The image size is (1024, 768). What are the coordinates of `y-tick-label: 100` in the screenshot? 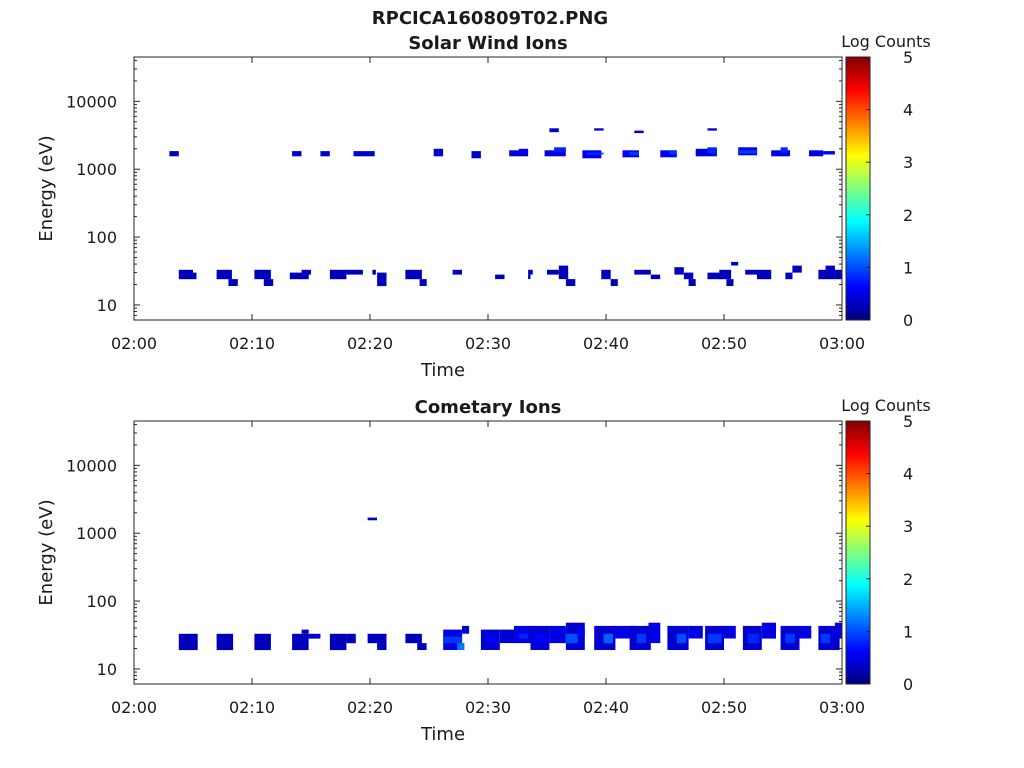 It's located at (101, 237).